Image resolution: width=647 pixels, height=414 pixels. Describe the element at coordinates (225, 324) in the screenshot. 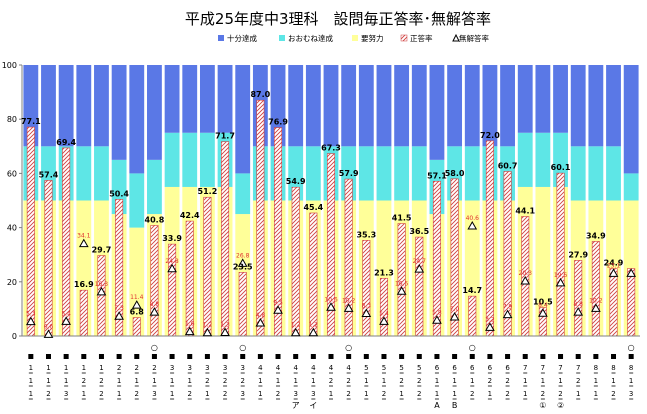

I see `no-answer-label: 1.3` at that location.